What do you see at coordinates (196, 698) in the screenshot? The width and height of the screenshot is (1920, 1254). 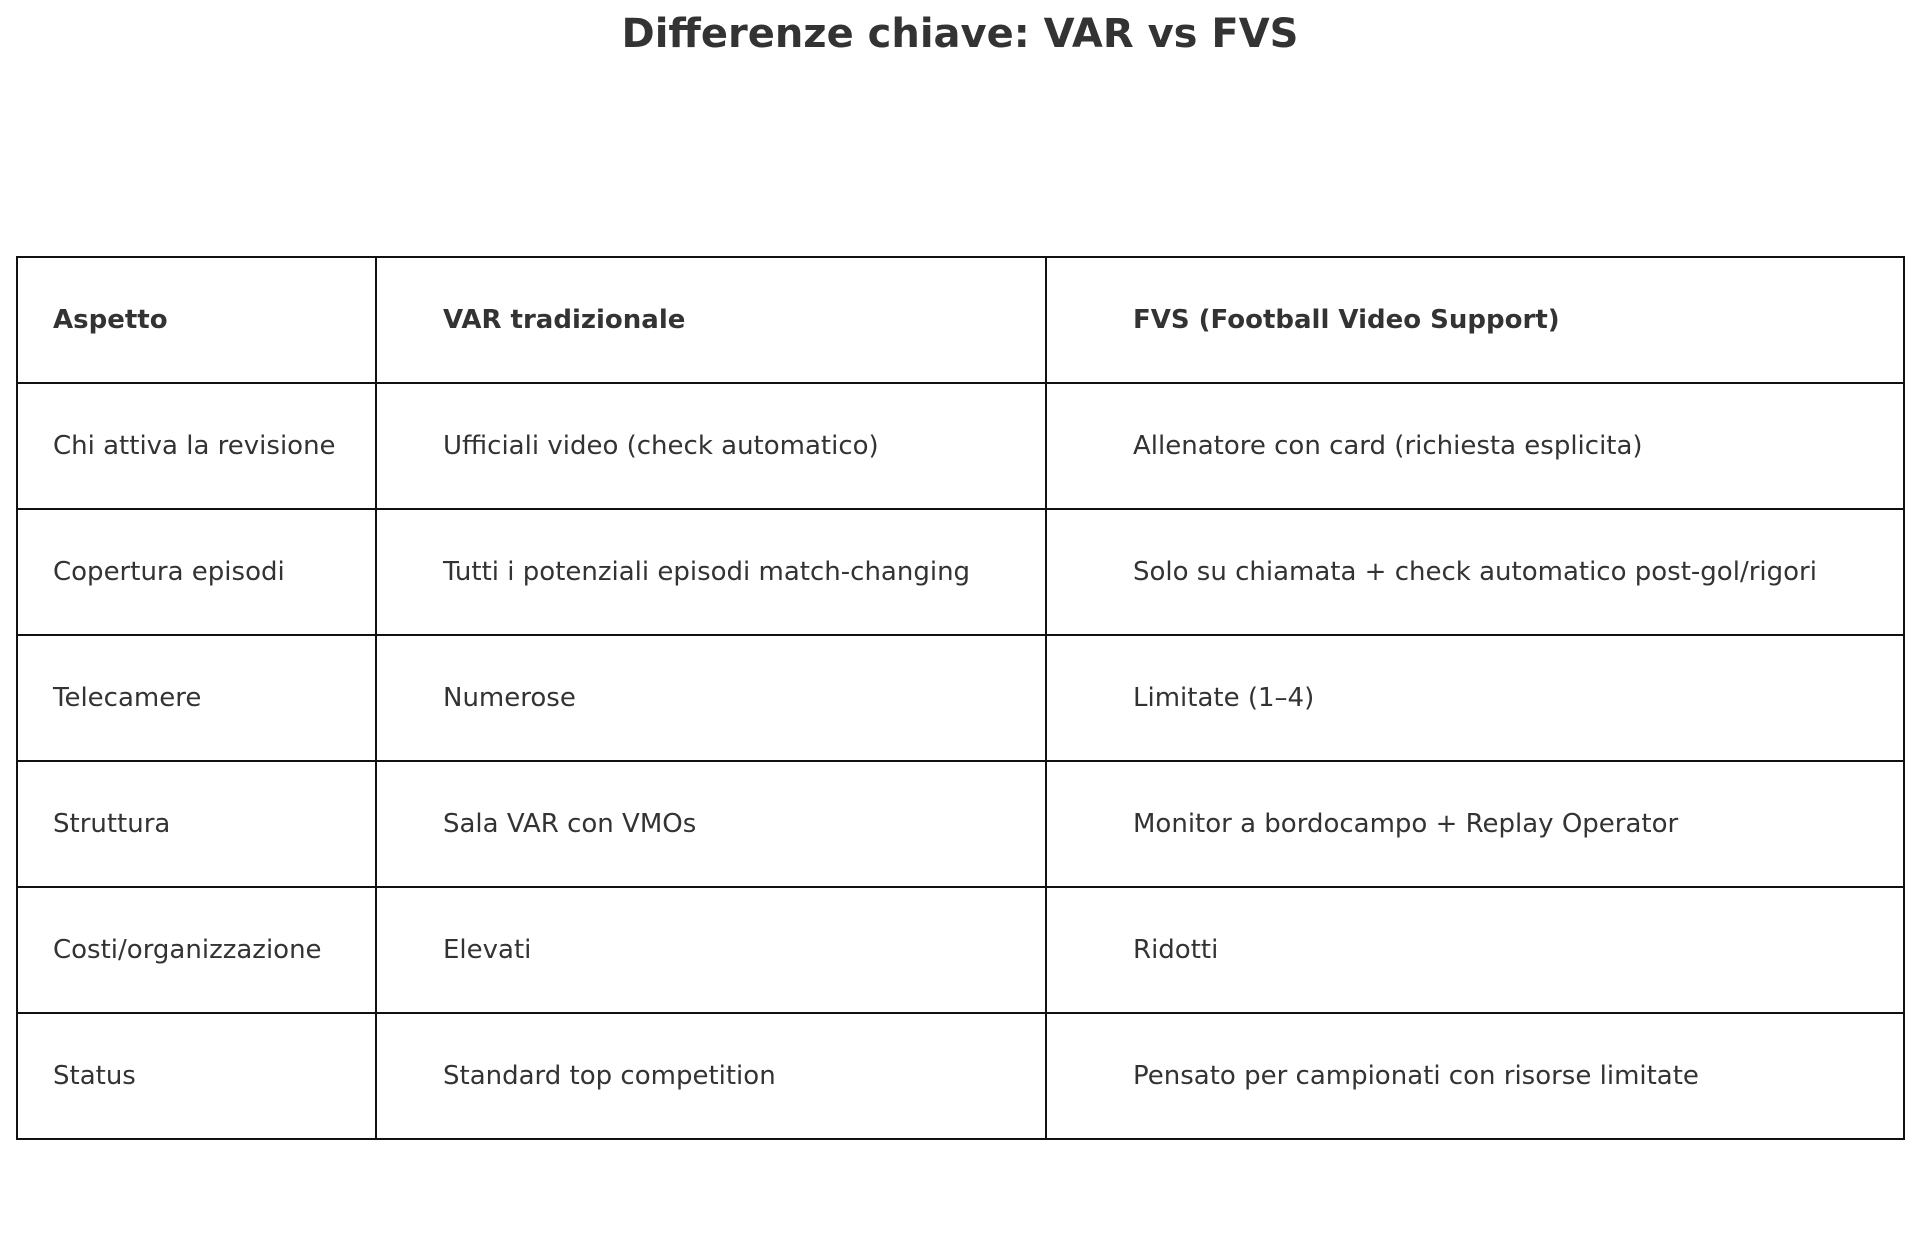 I see `table-cell: Telecamere` at bounding box center [196, 698].